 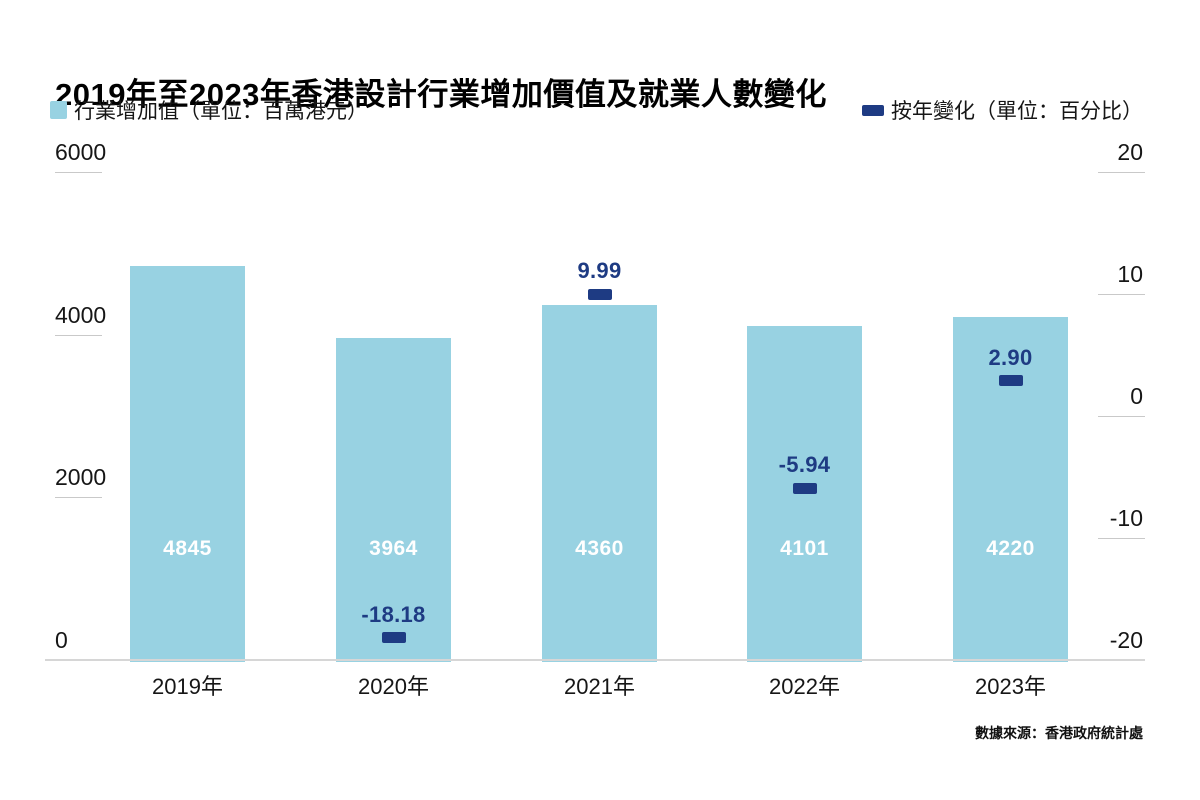 What do you see at coordinates (1126, 640) in the screenshot?
I see `right-axis-tick-label: -20` at bounding box center [1126, 640].